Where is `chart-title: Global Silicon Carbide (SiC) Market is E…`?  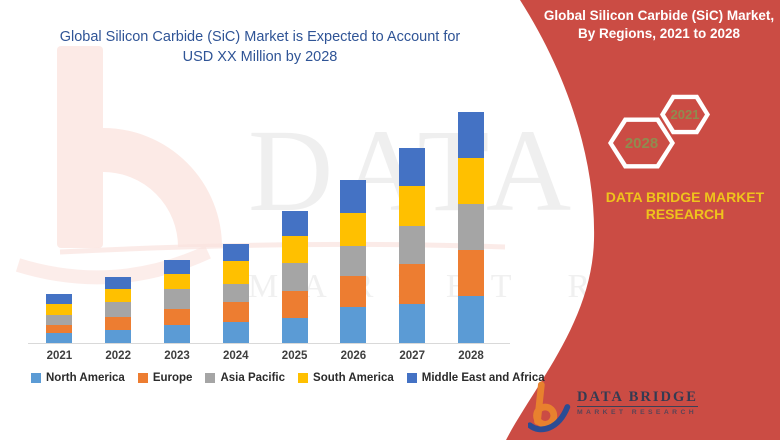 chart-title: Global Silicon Carbide (SiC) Market is E… is located at coordinates (260, 47).